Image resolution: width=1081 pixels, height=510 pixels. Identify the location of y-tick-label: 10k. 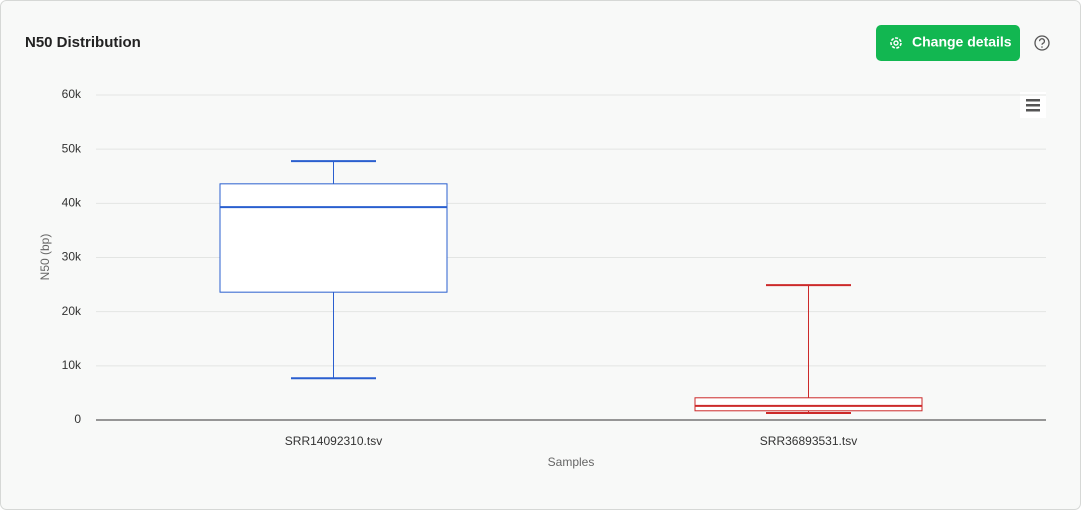
(72, 365).